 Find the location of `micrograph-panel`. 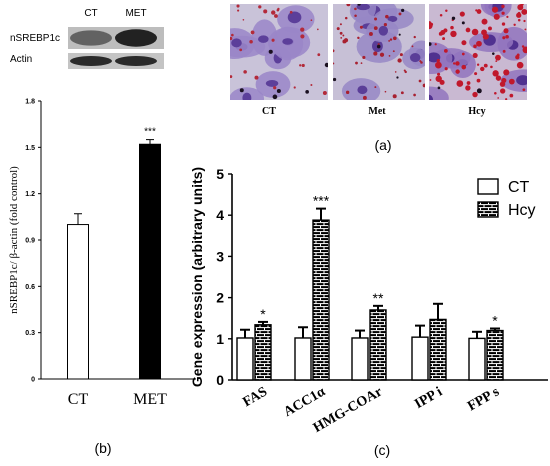

micrograph-panel is located at coordinates (378, 52).